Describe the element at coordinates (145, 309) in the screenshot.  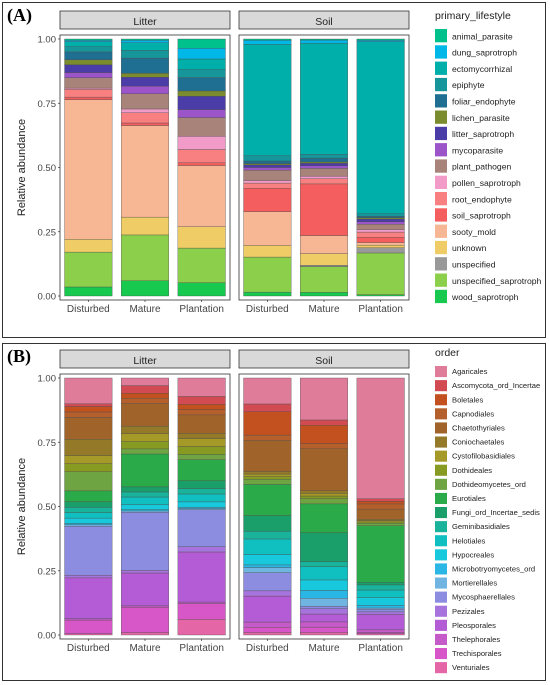
I see `x-tick-label: Mature` at that location.